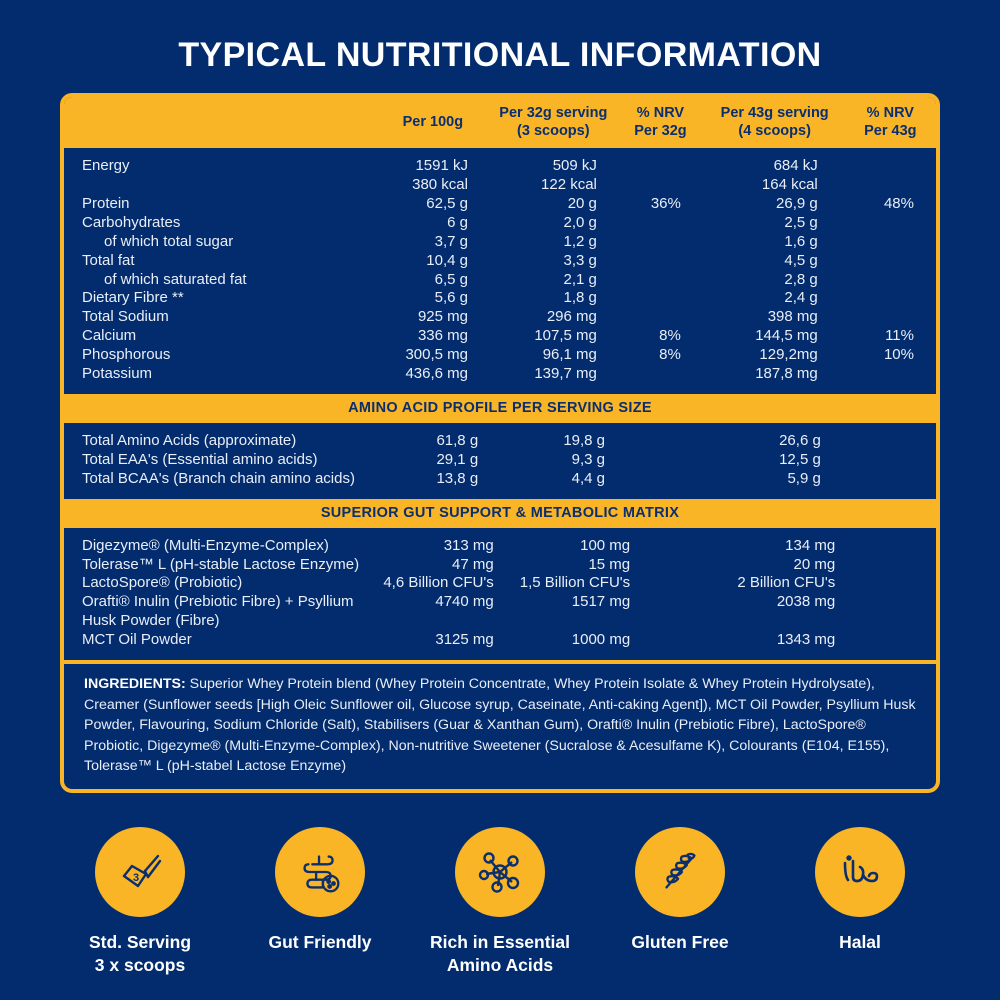 The image size is (1000, 1000). What do you see at coordinates (451, 241) in the screenshot?
I see `cell-per100g: 3,7 g` at bounding box center [451, 241].